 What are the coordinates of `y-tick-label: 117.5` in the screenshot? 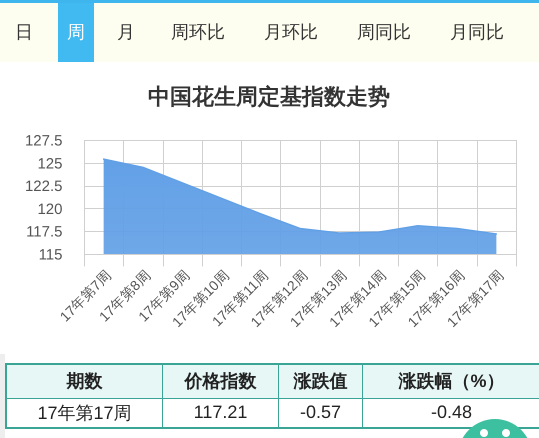 It's located at (44, 232).